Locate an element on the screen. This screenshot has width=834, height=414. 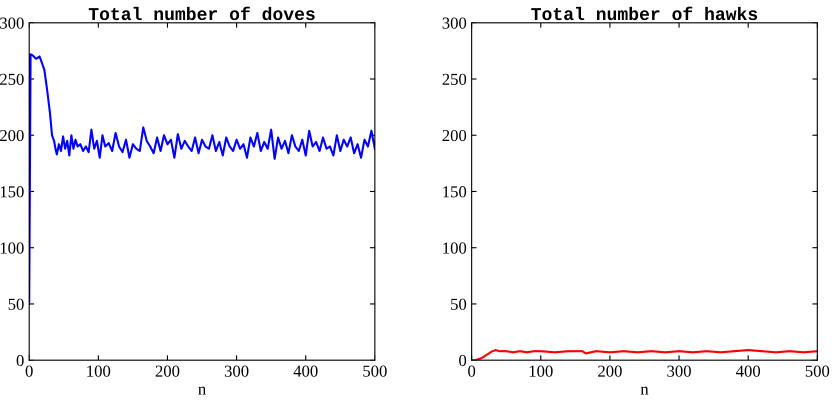
chart-title: Total number of doves is located at coordinates (201, 13).